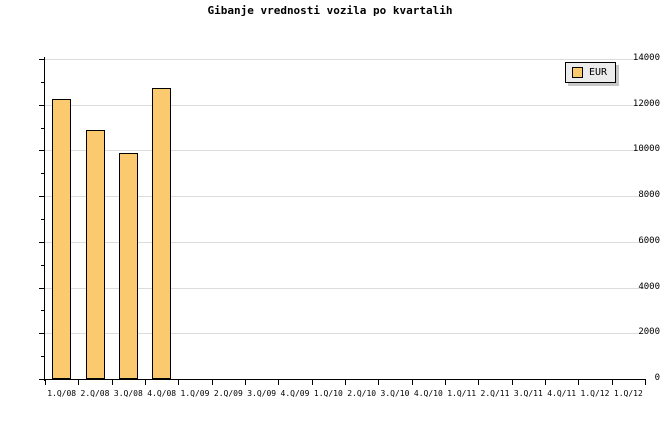 Image resolution: width=660 pixels, height=440 pixels. Describe the element at coordinates (649, 195) in the screenshot. I see `y-axis-label: 8000` at that location.